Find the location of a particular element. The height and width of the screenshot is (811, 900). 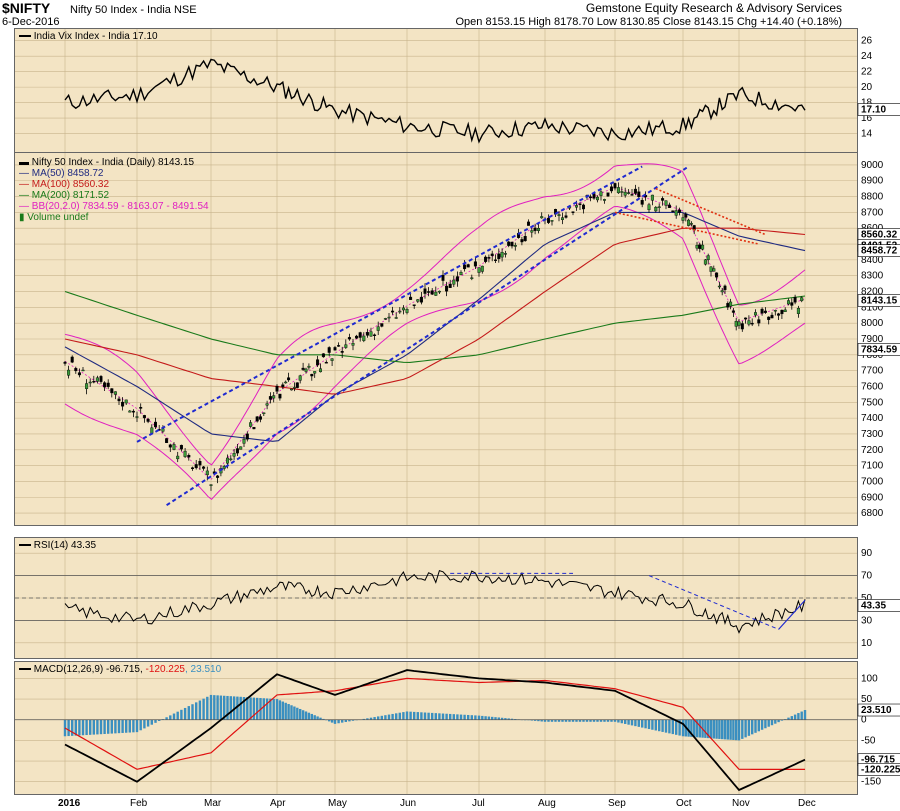

price-legend-main: ▬ Nifty 50 Index - India (Daily) 8143.15 is located at coordinates (107, 162).